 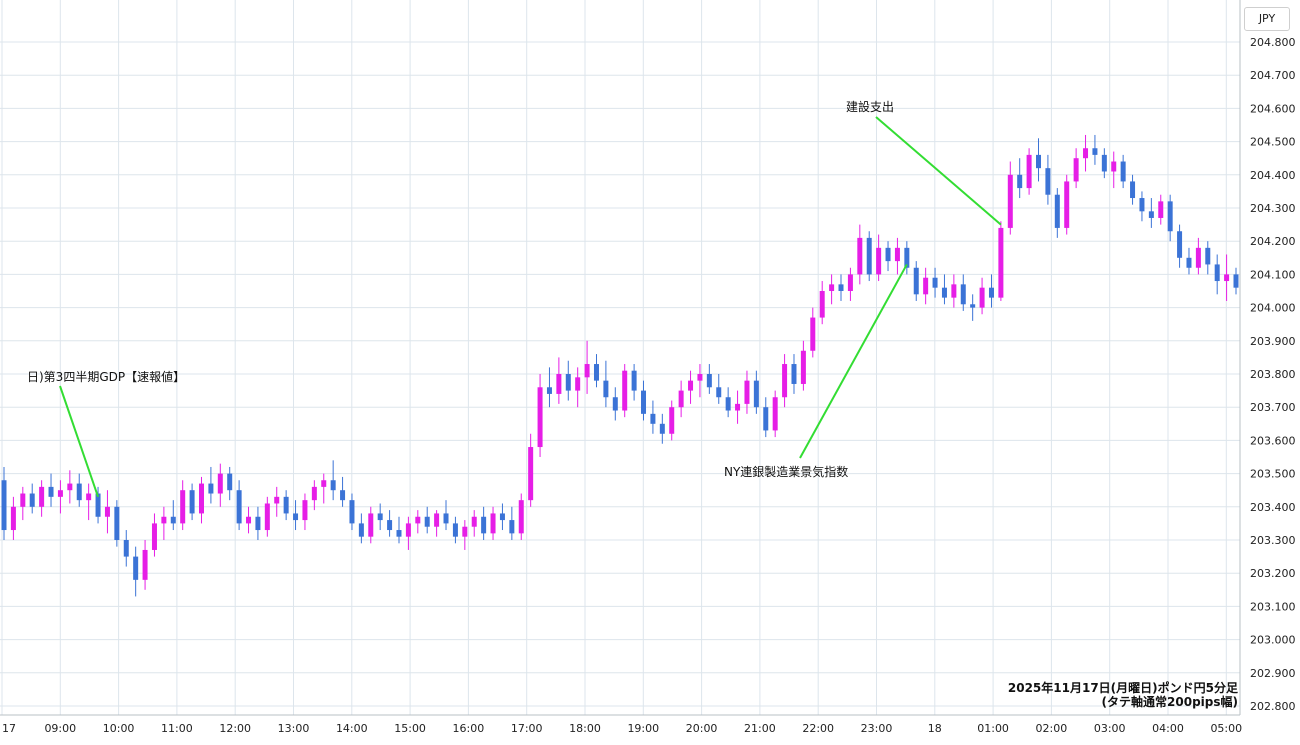 What do you see at coordinates (1273, 341) in the screenshot?
I see `price-tick-label: 203.900` at bounding box center [1273, 341].